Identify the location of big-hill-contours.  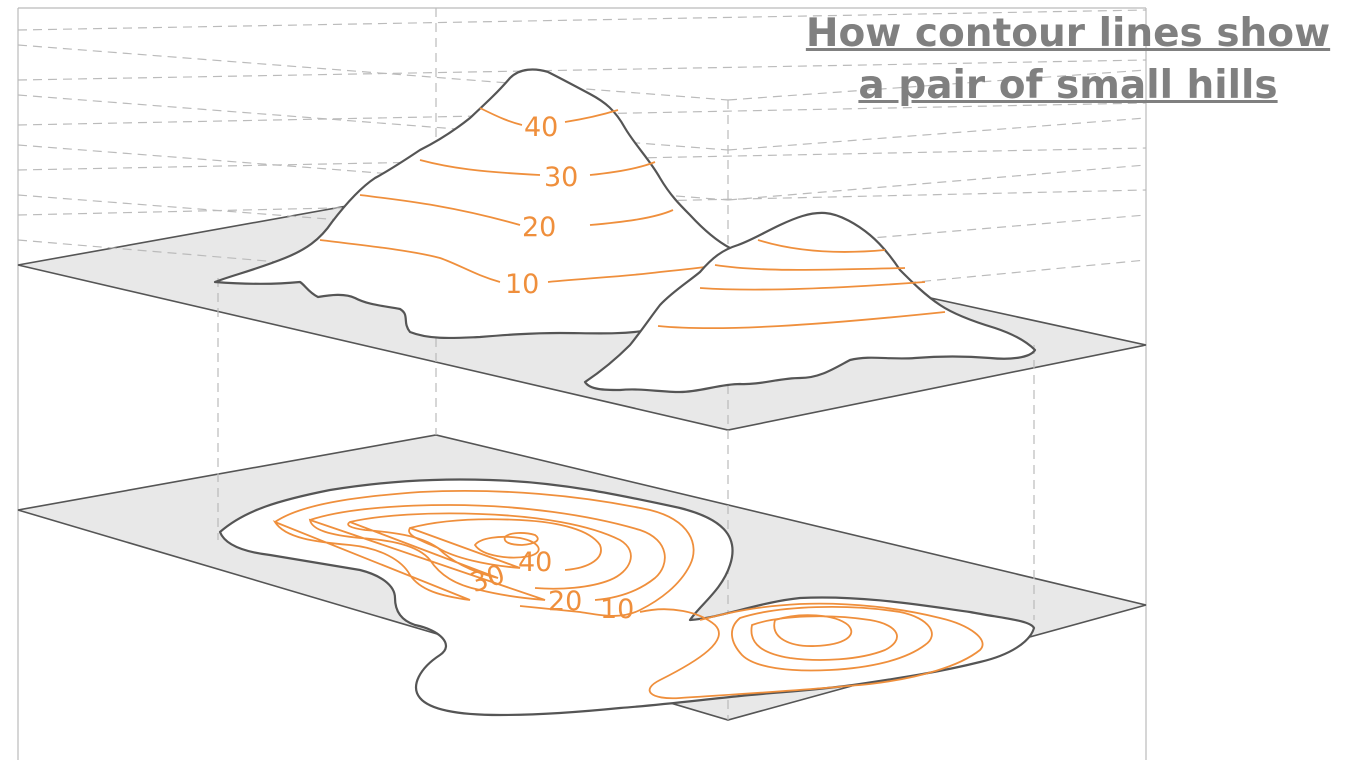
(516, 195).